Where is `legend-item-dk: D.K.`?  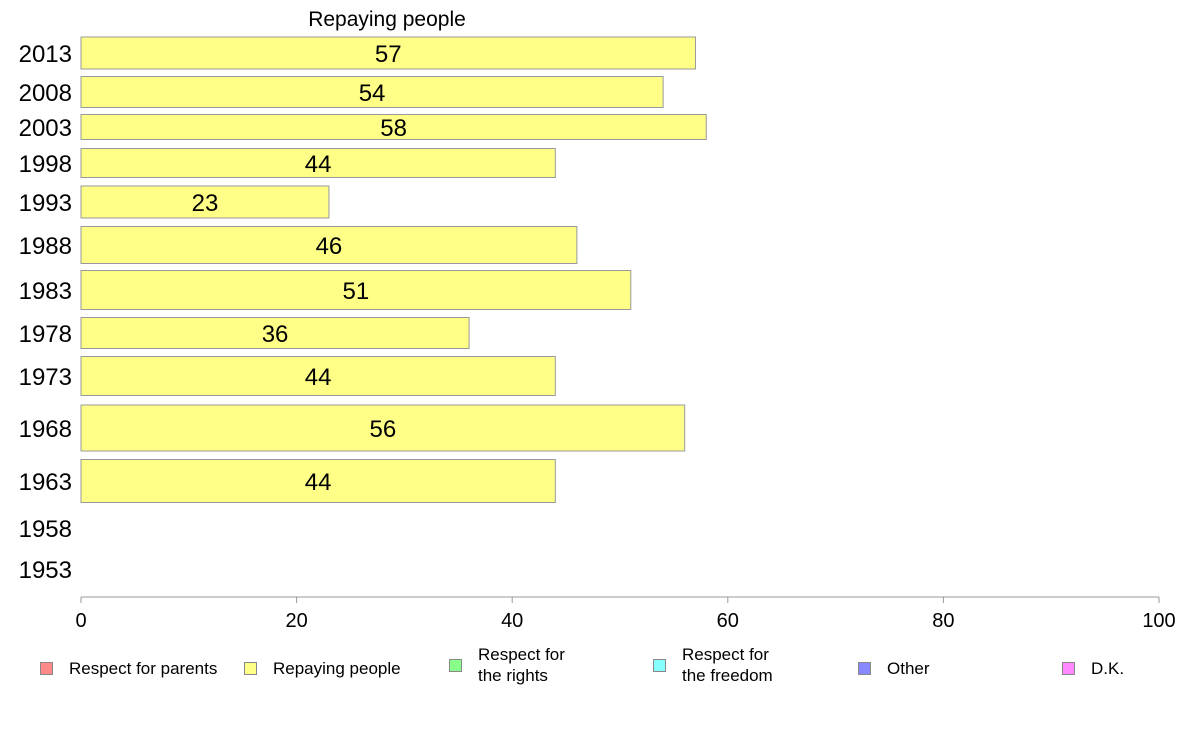 legend-item-dk: D.K. is located at coordinates (1093, 668).